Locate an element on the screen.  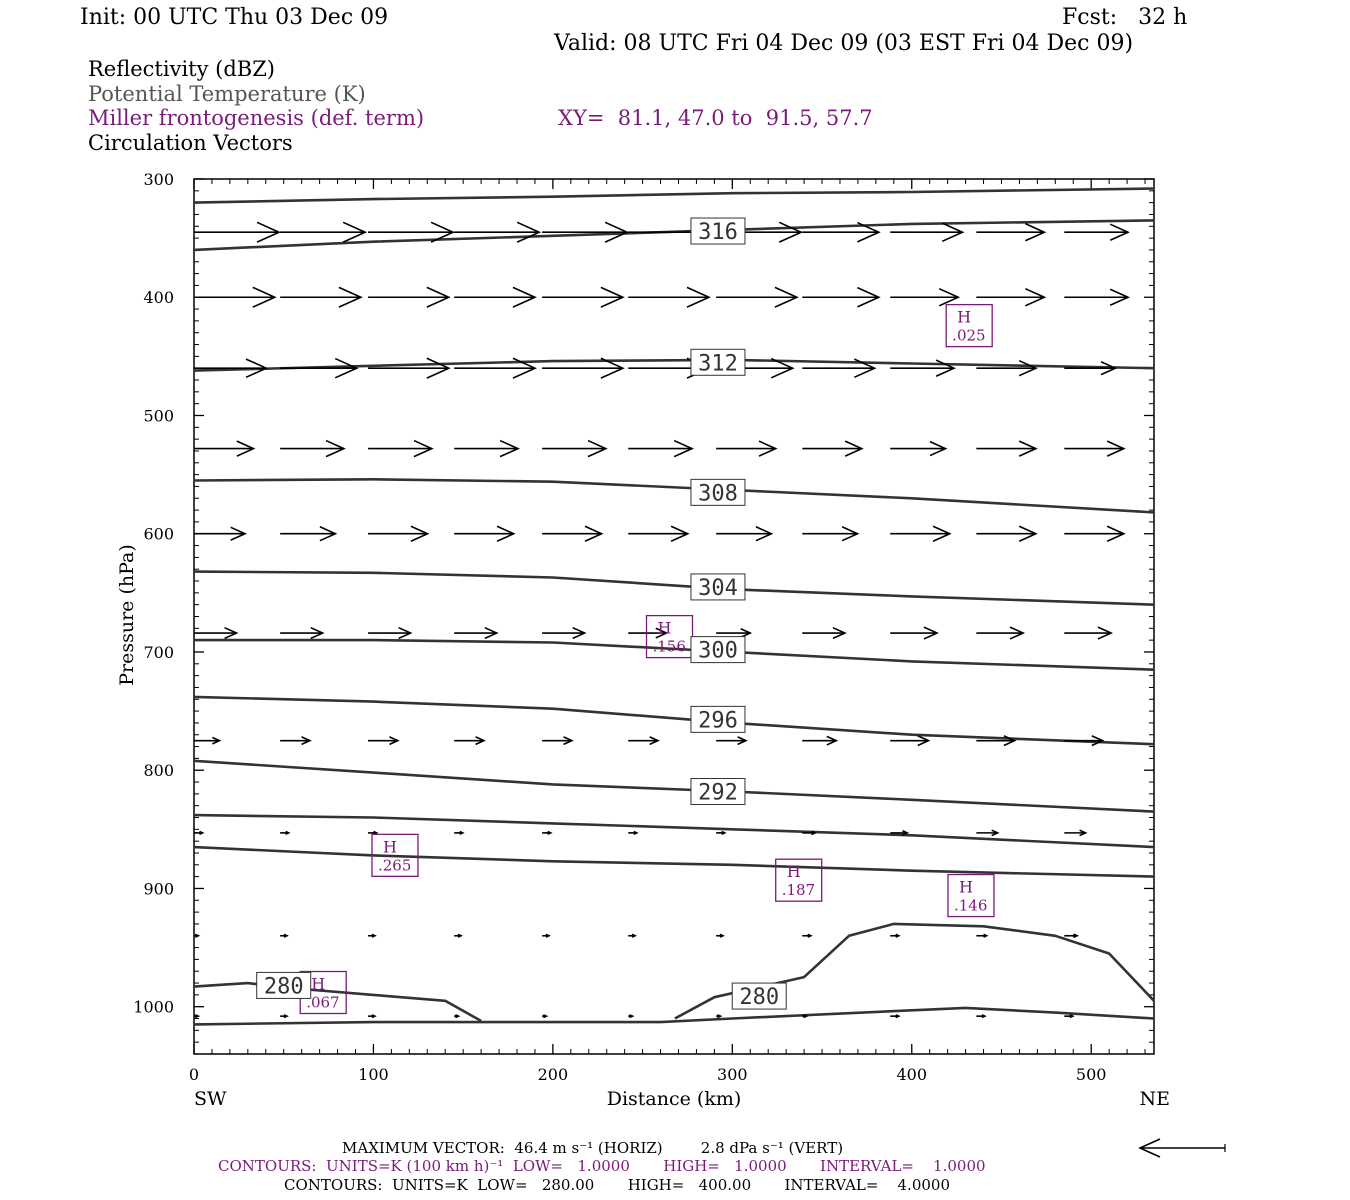
y-tick-label: 900 is located at coordinates (158, 888).